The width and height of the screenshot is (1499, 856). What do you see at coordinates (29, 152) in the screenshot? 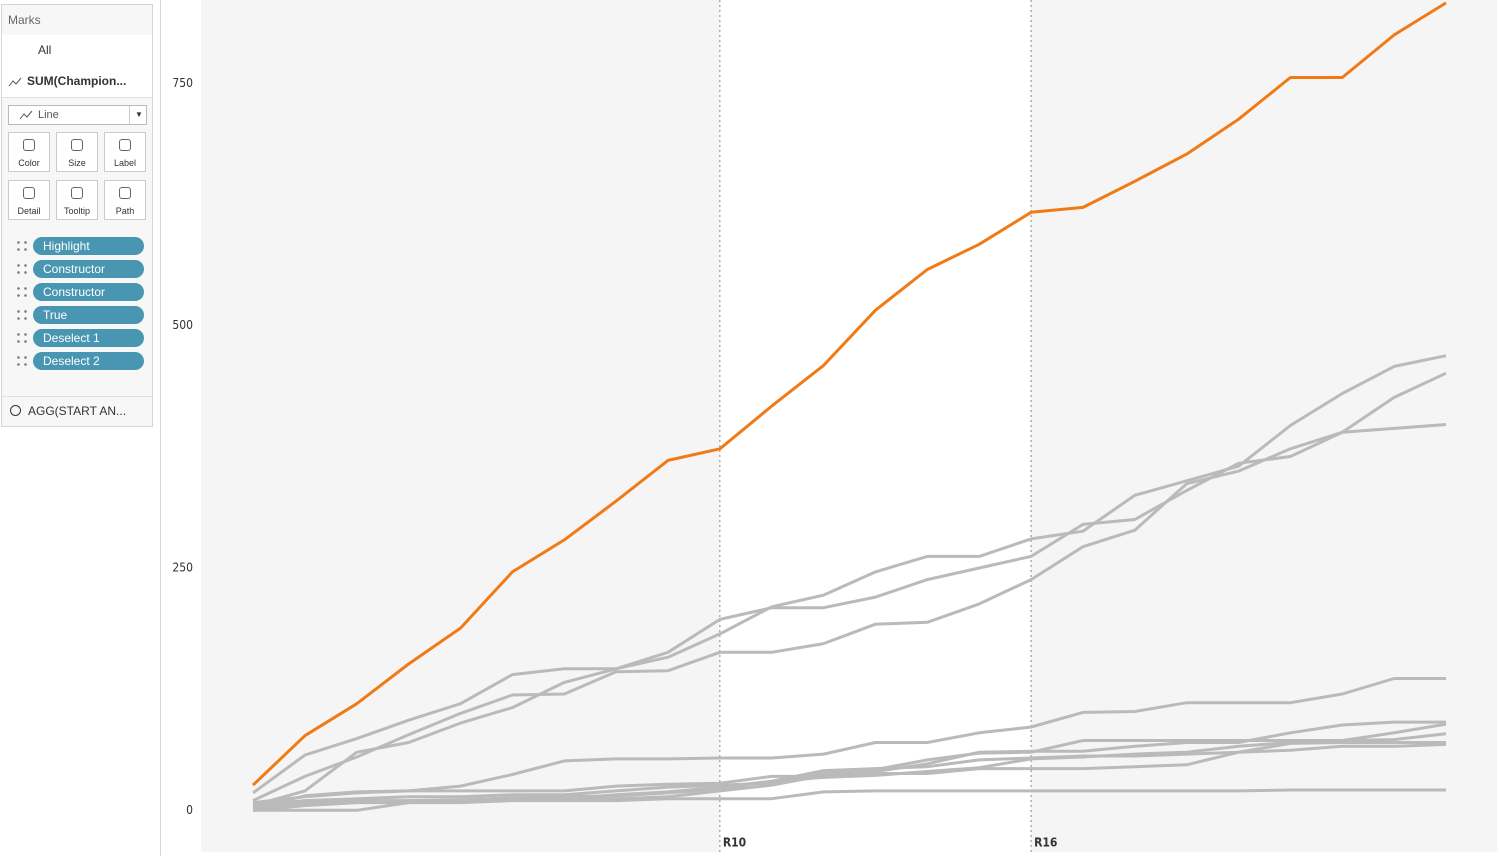
I see `mark-button: Color` at bounding box center [29, 152].